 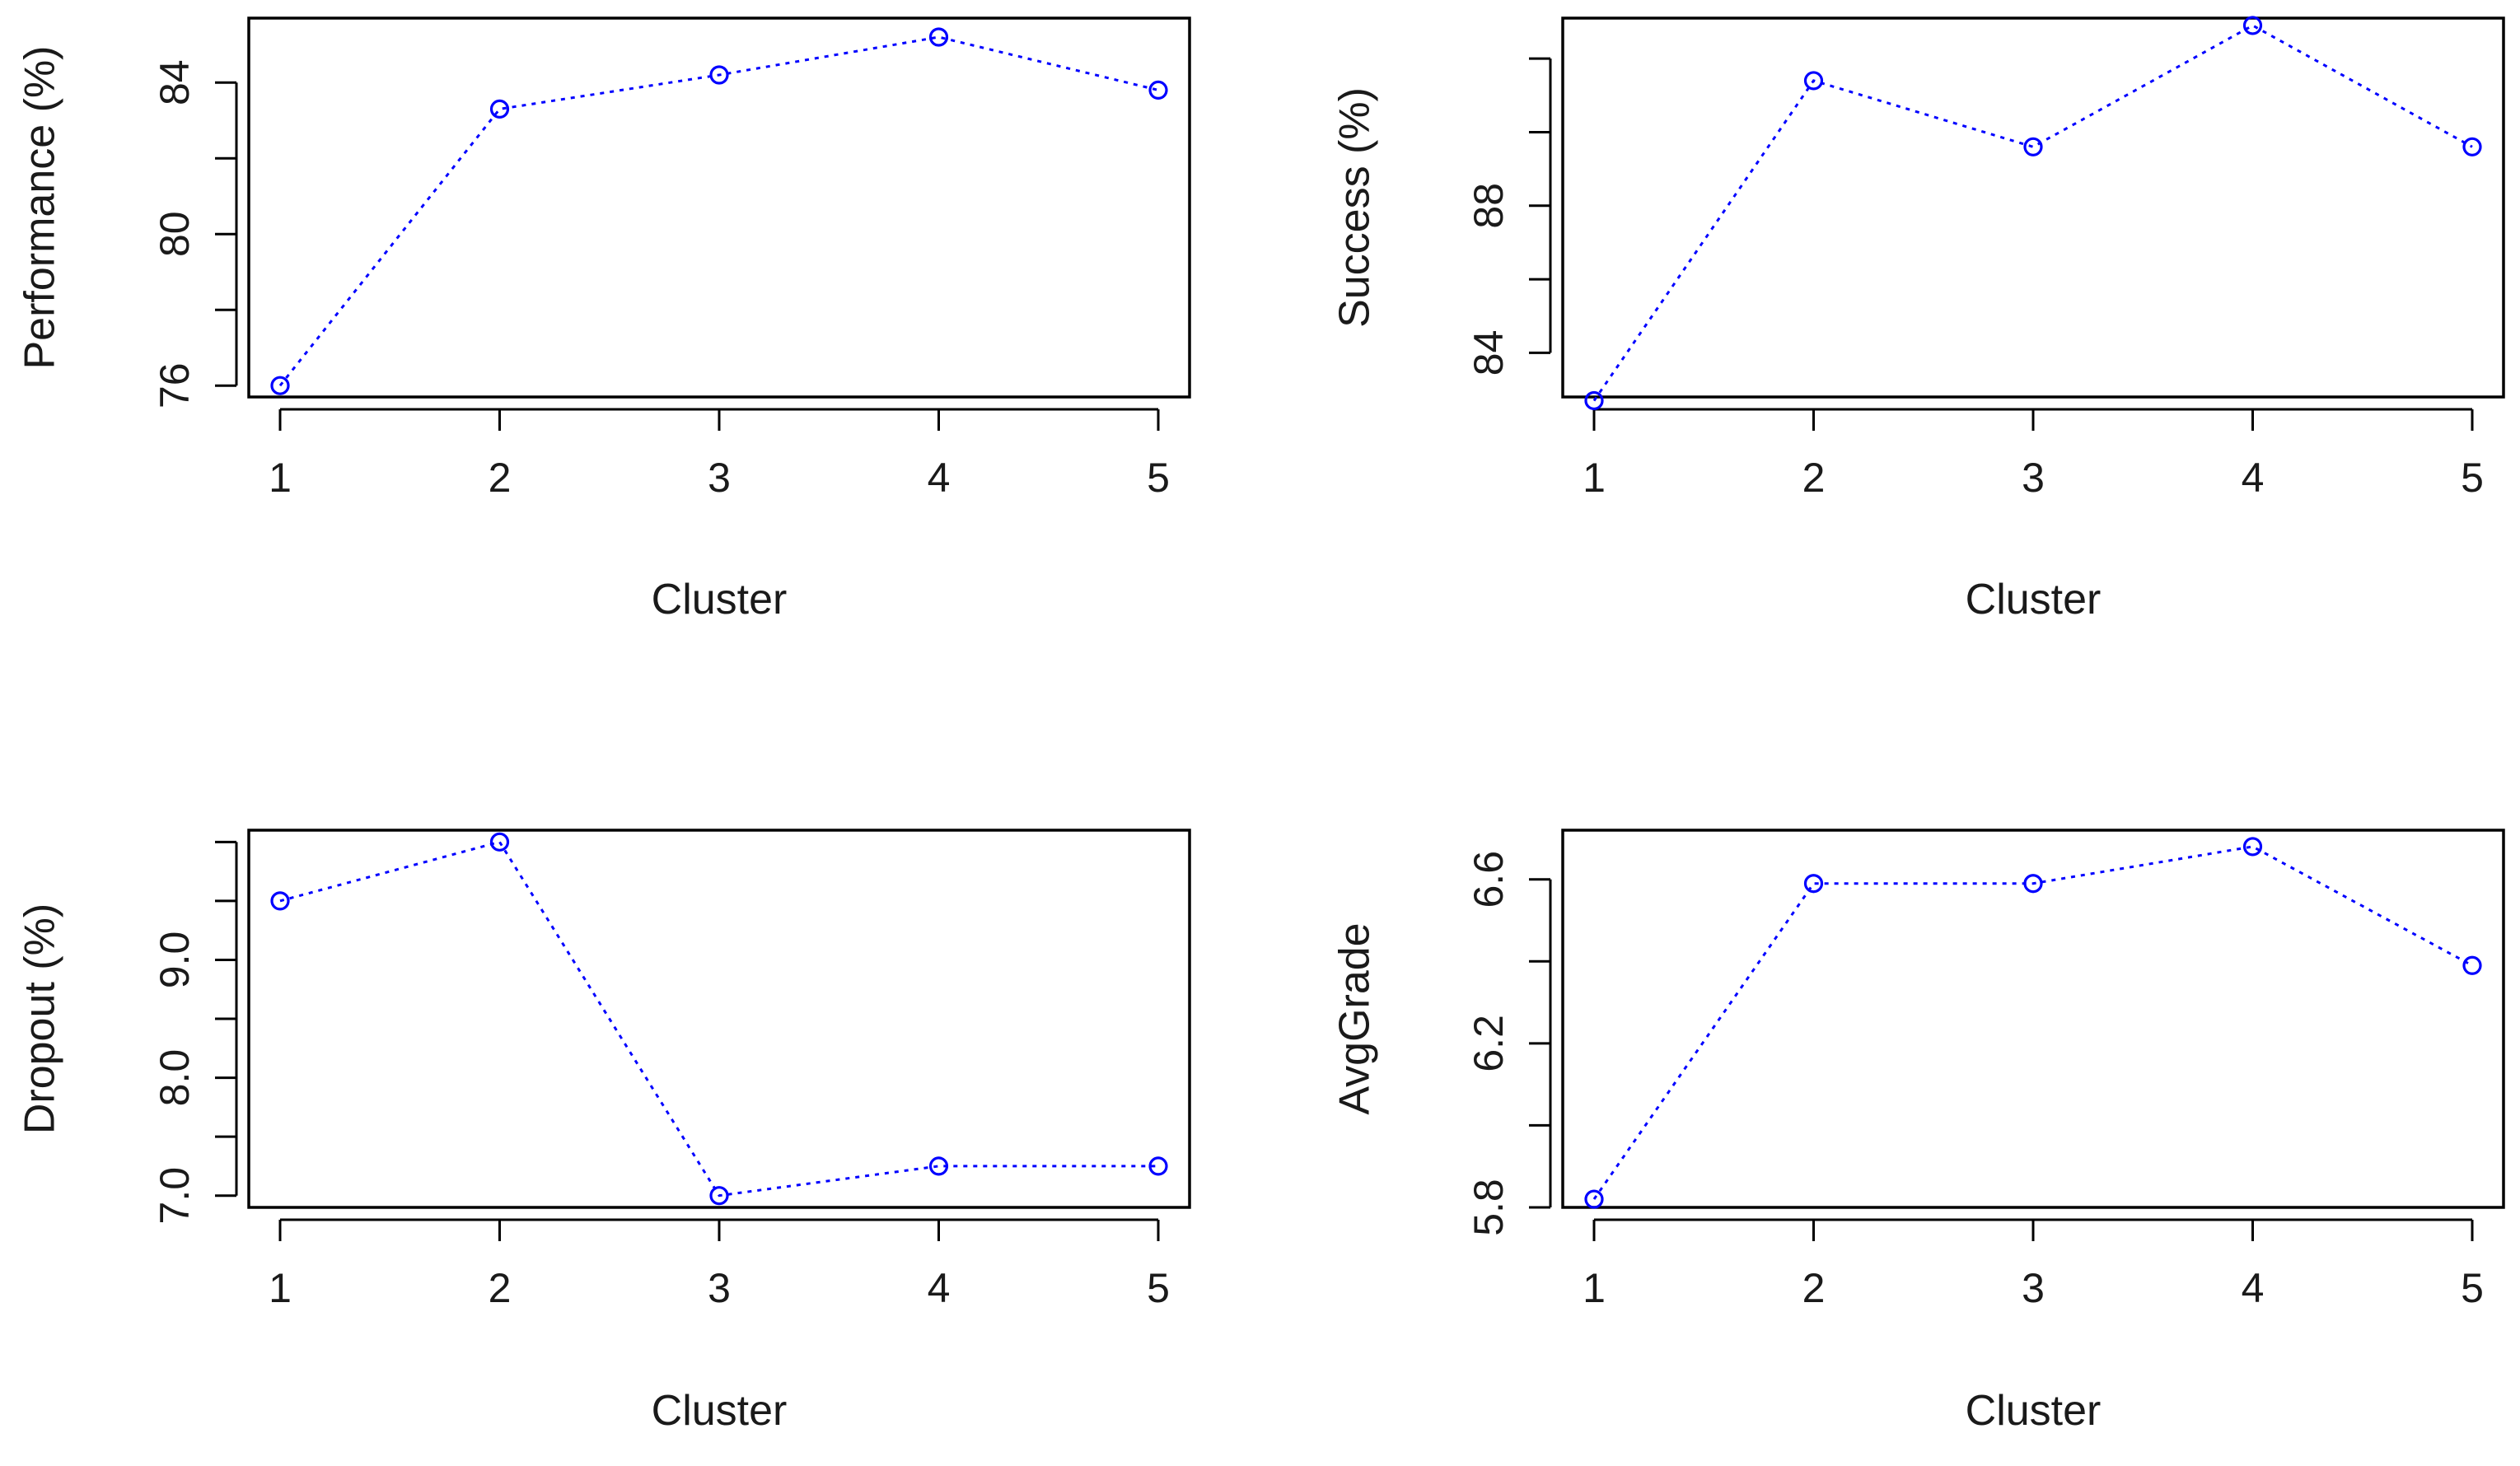 I want to click on chart-4-y-tick-label: 5.8, so click(x=1489, y=1207).